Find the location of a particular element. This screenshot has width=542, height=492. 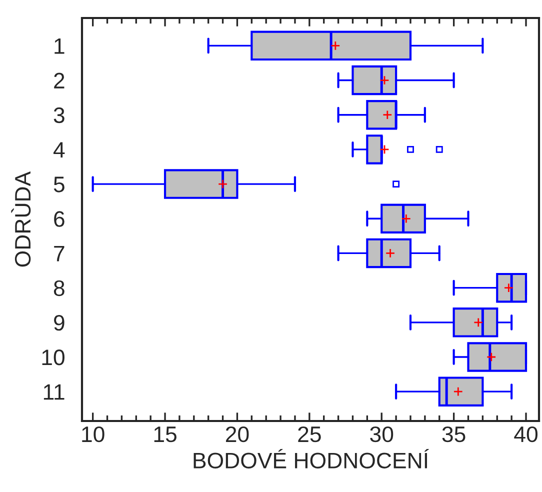

x-tick-label: 20 is located at coordinates (237, 434).